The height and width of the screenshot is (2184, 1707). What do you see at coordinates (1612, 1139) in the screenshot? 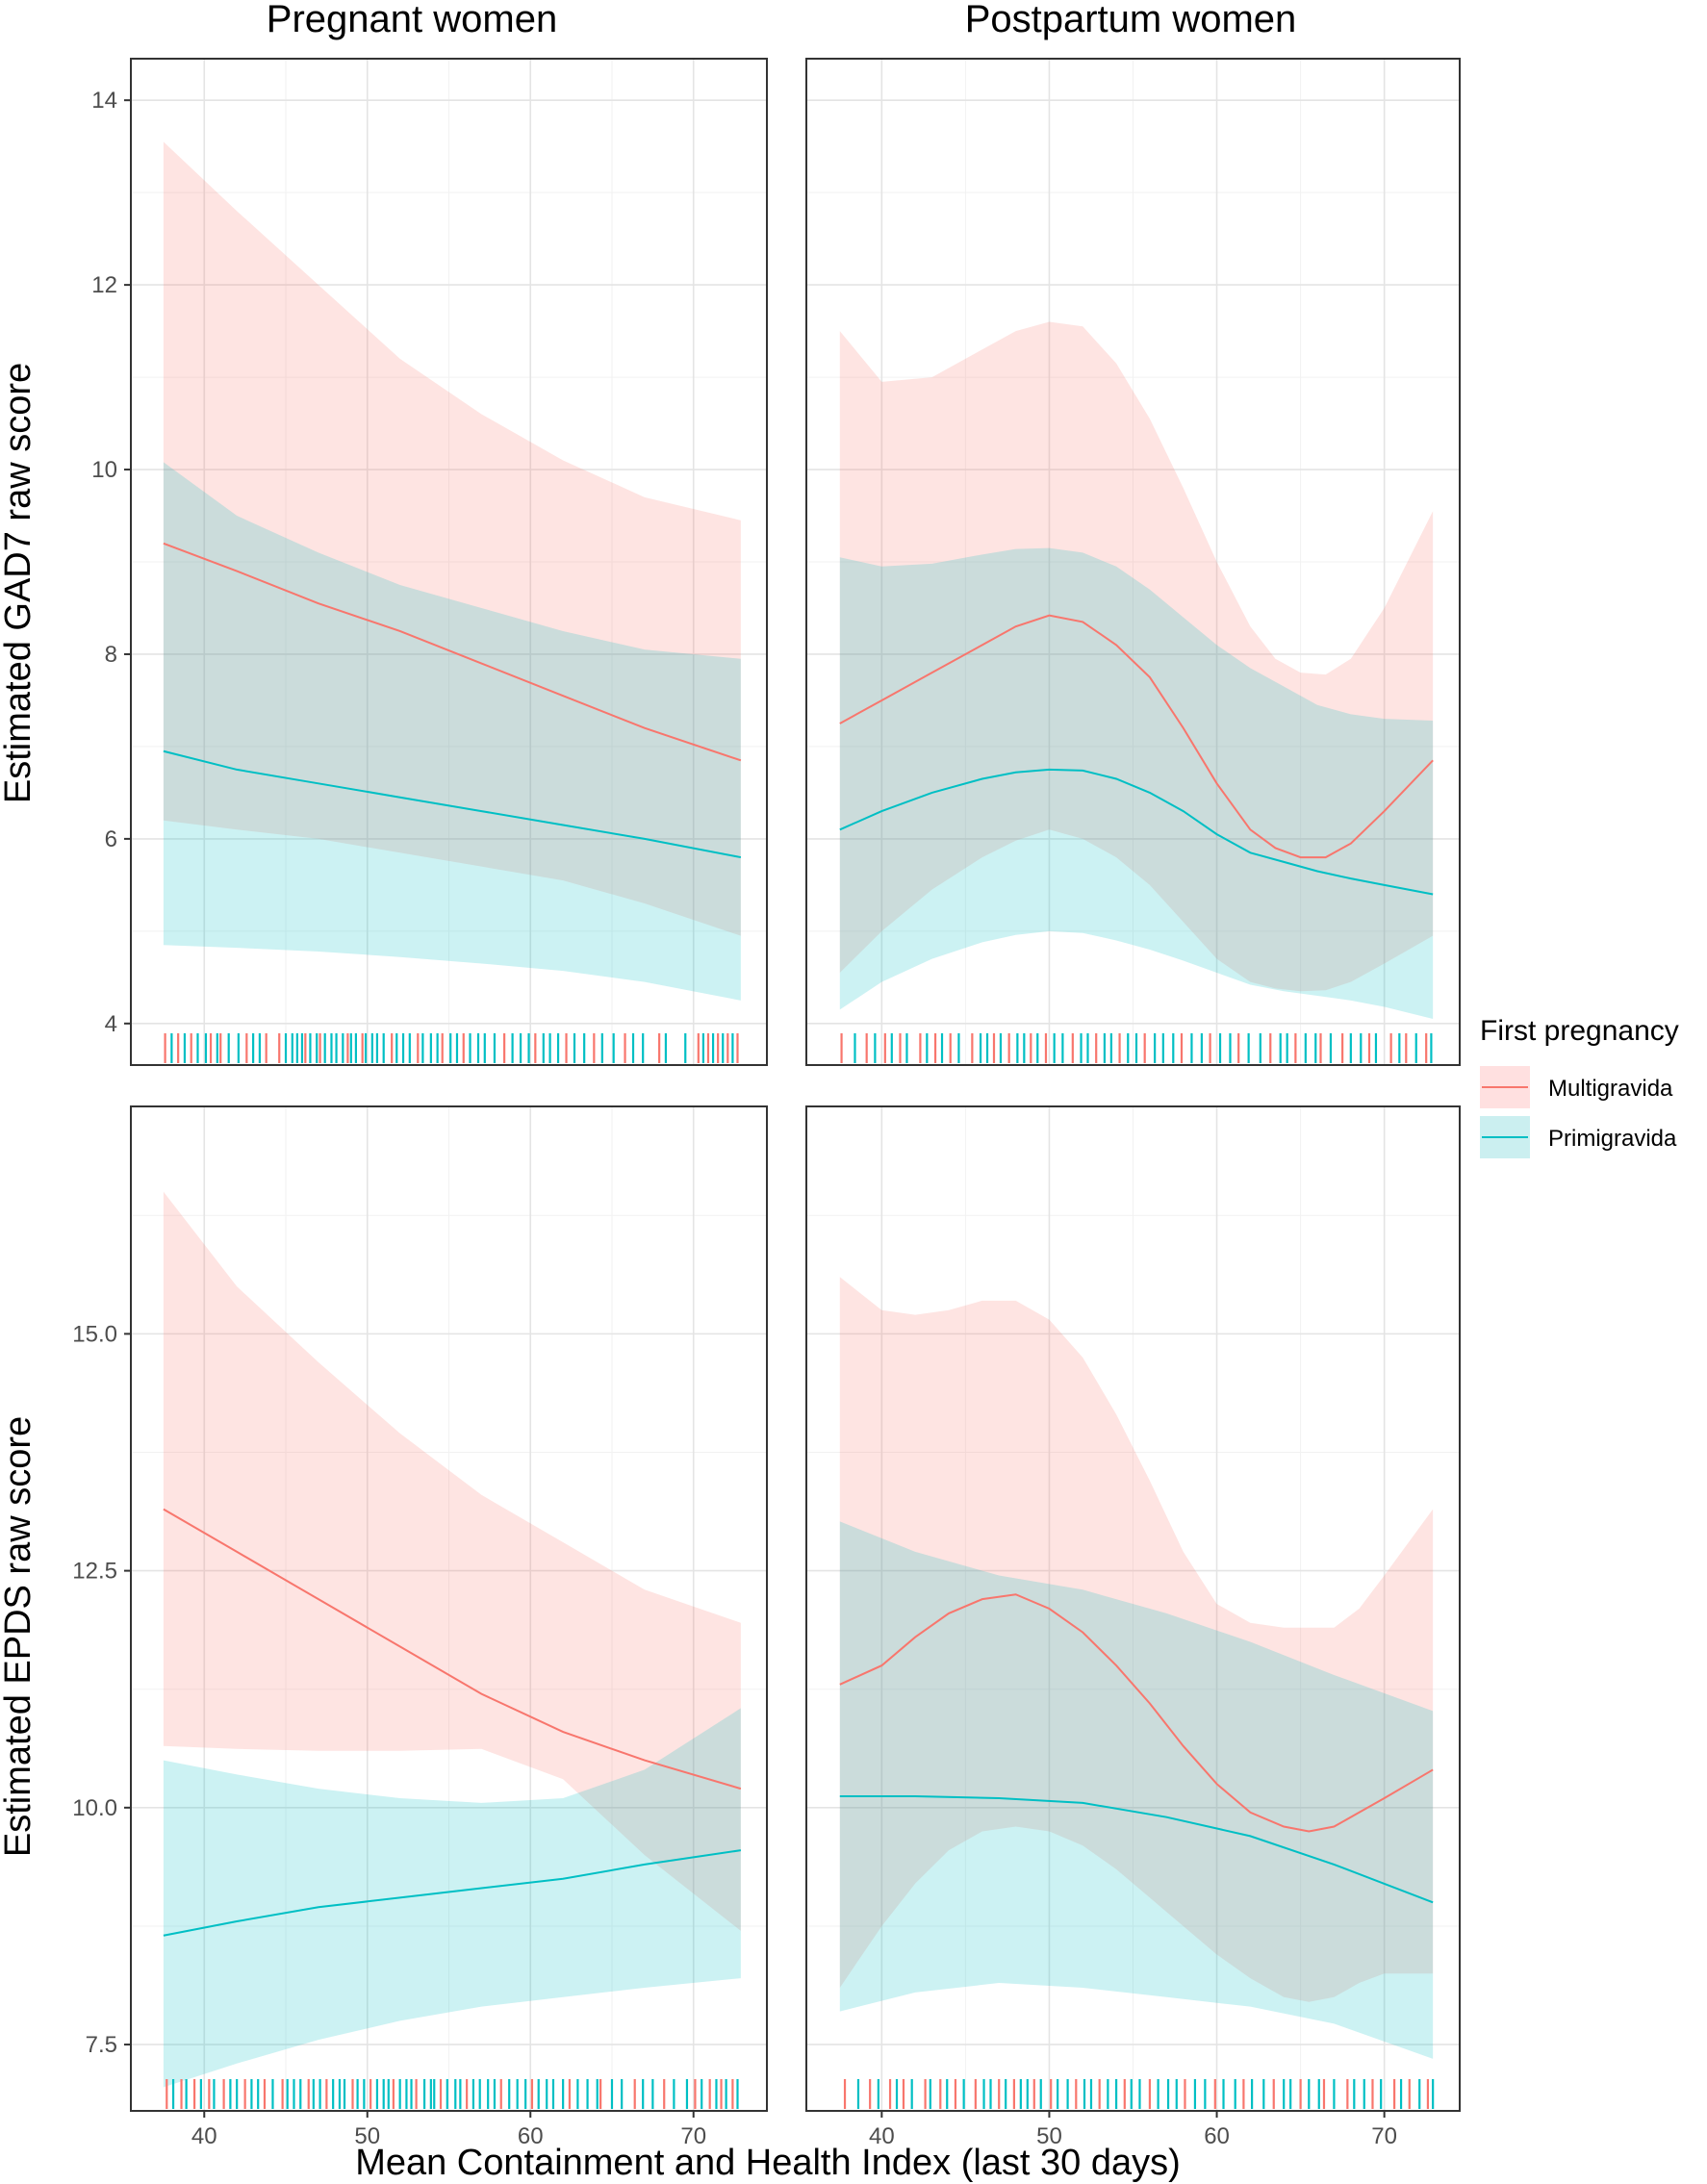
I see `legend-label-primigravida: Primigravida` at bounding box center [1612, 1139].